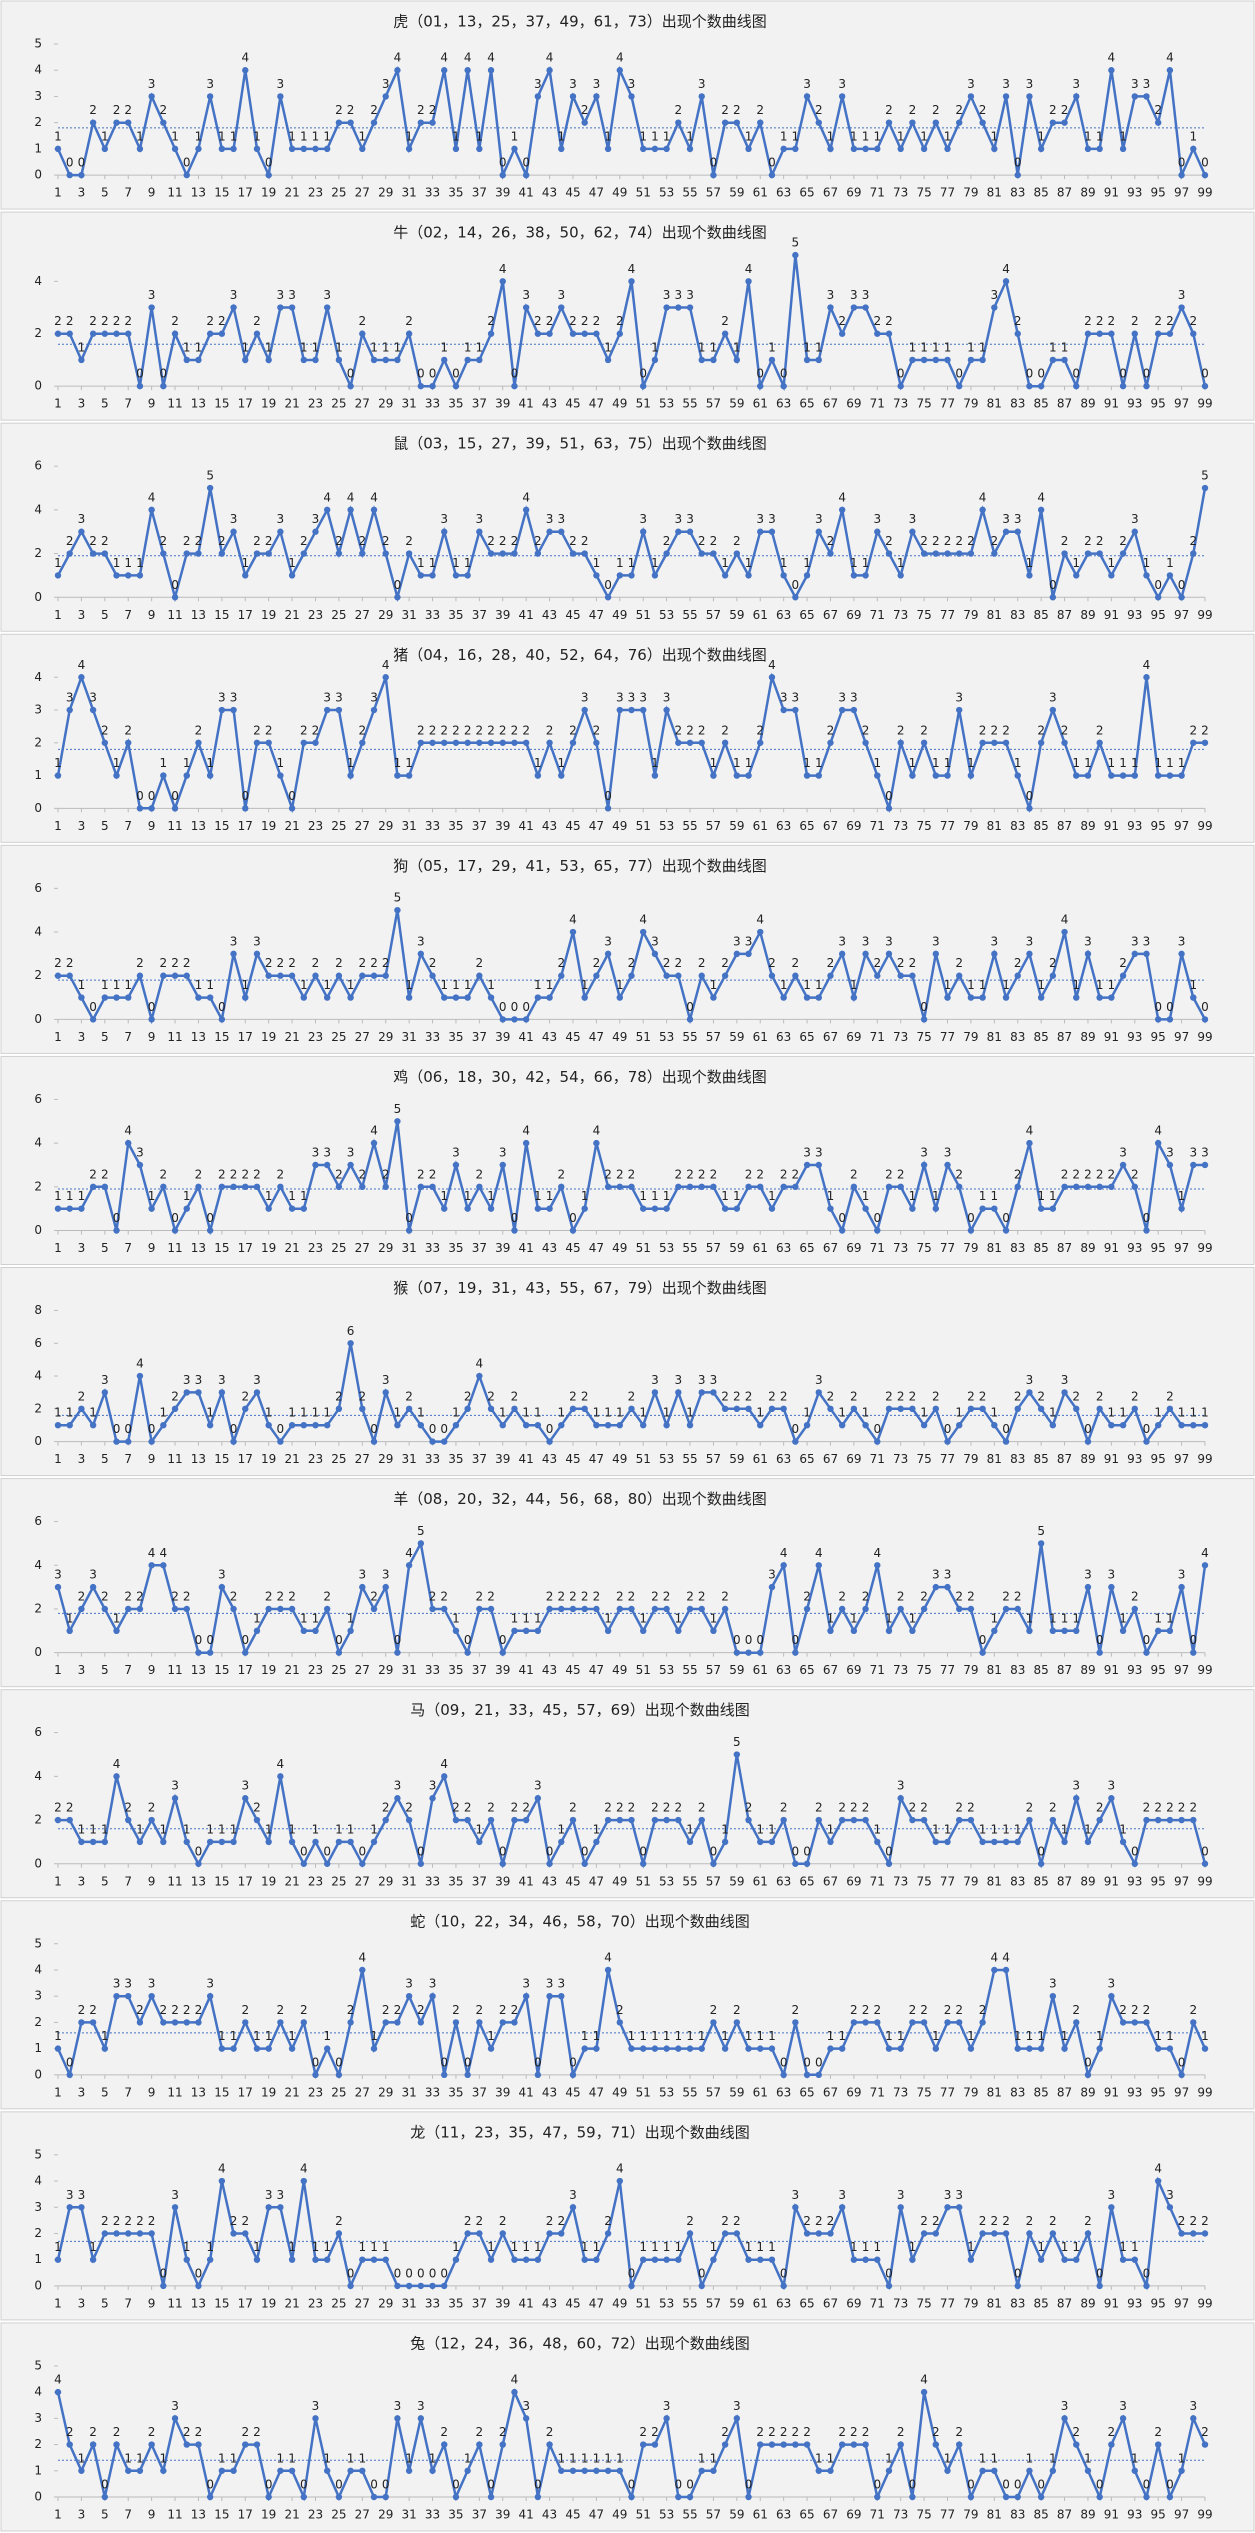 This screenshot has height=2533, width=1255. What do you see at coordinates (362, 615) in the screenshot?
I see `x-tick-label: 27` at bounding box center [362, 615].